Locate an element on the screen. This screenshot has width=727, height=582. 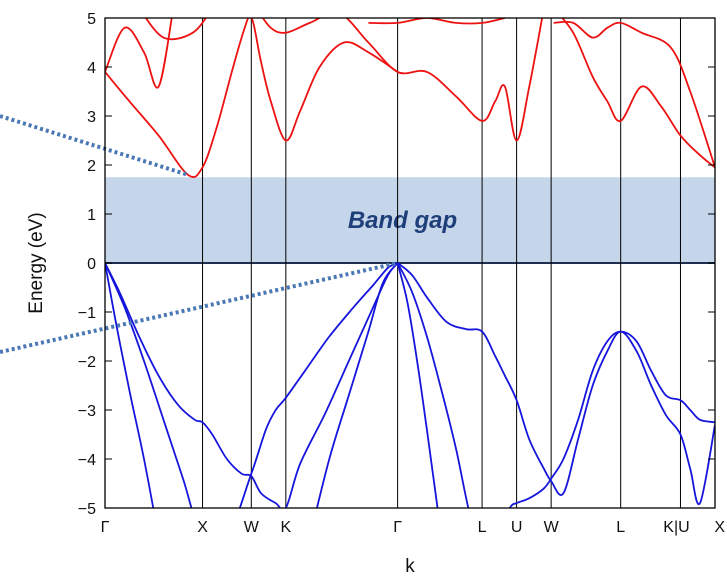
band-gap-region is located at coordinates (410, 220).